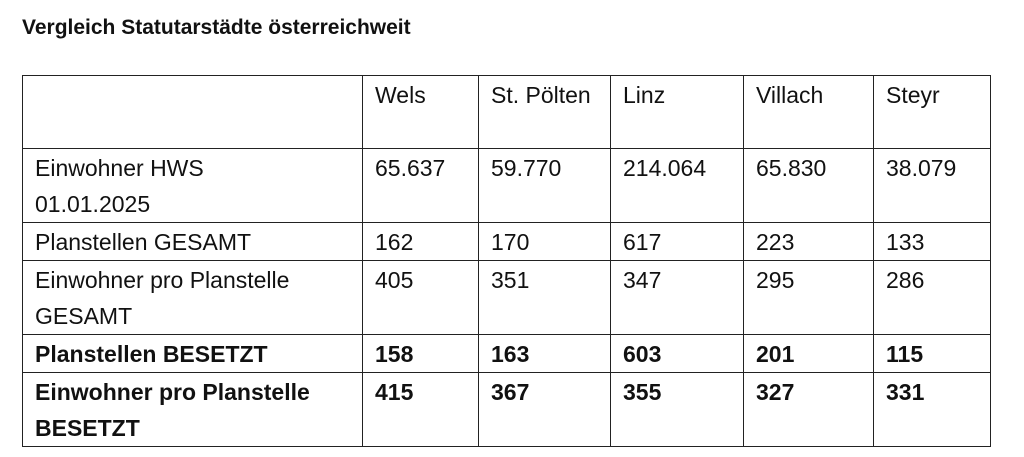 This screenshot has height=457, width=1024. Describe the element at coordinates (808, 297) in the screenshot. I see `cell: 295` at that location.